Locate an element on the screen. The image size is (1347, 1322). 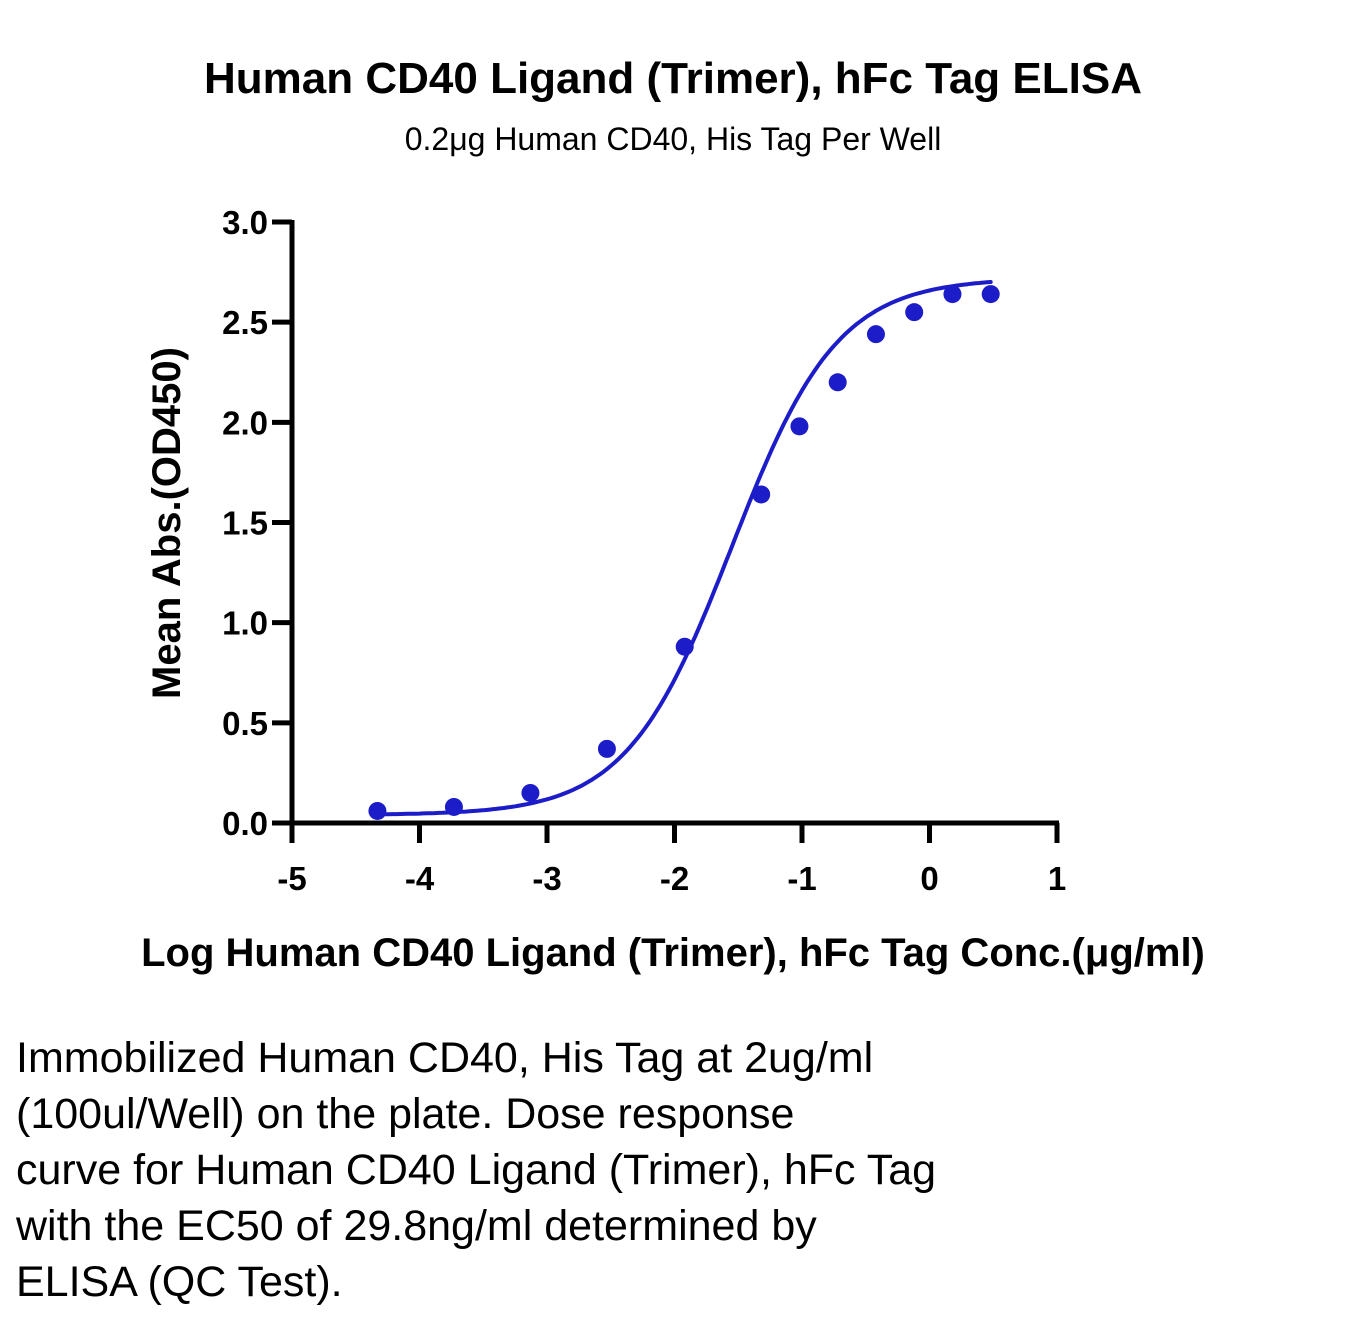
x-tick-label: 1 is located at coordinates (1057, 878).